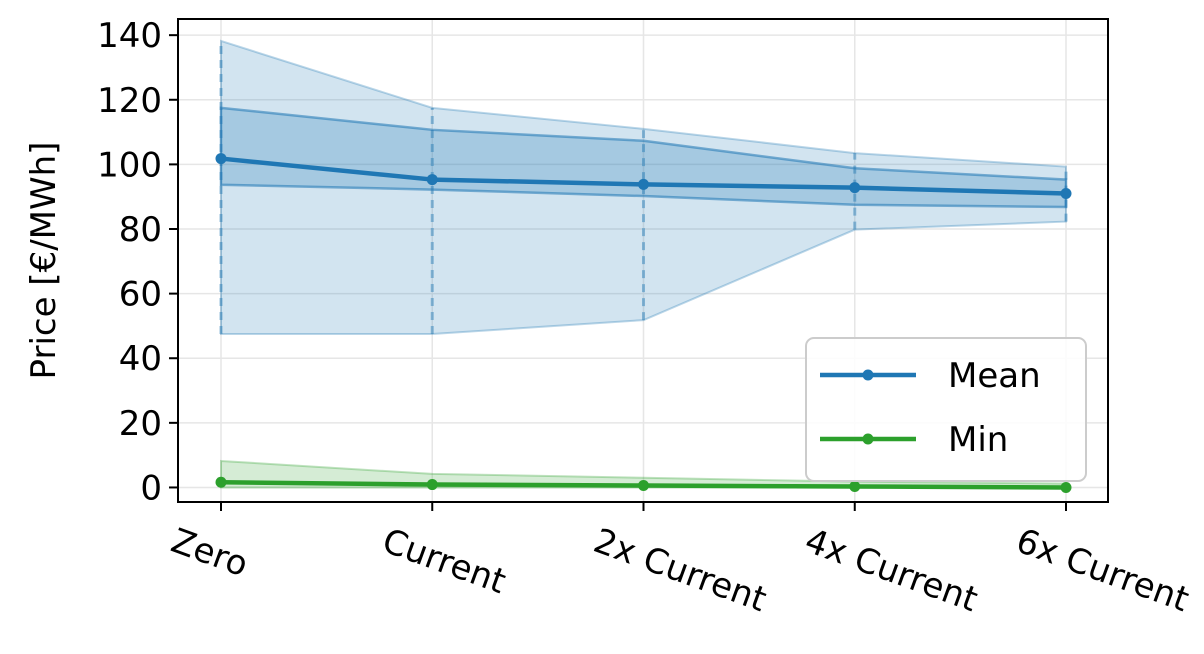  I want to click on x-tick-label: 6x Current, so click(1102, 570).